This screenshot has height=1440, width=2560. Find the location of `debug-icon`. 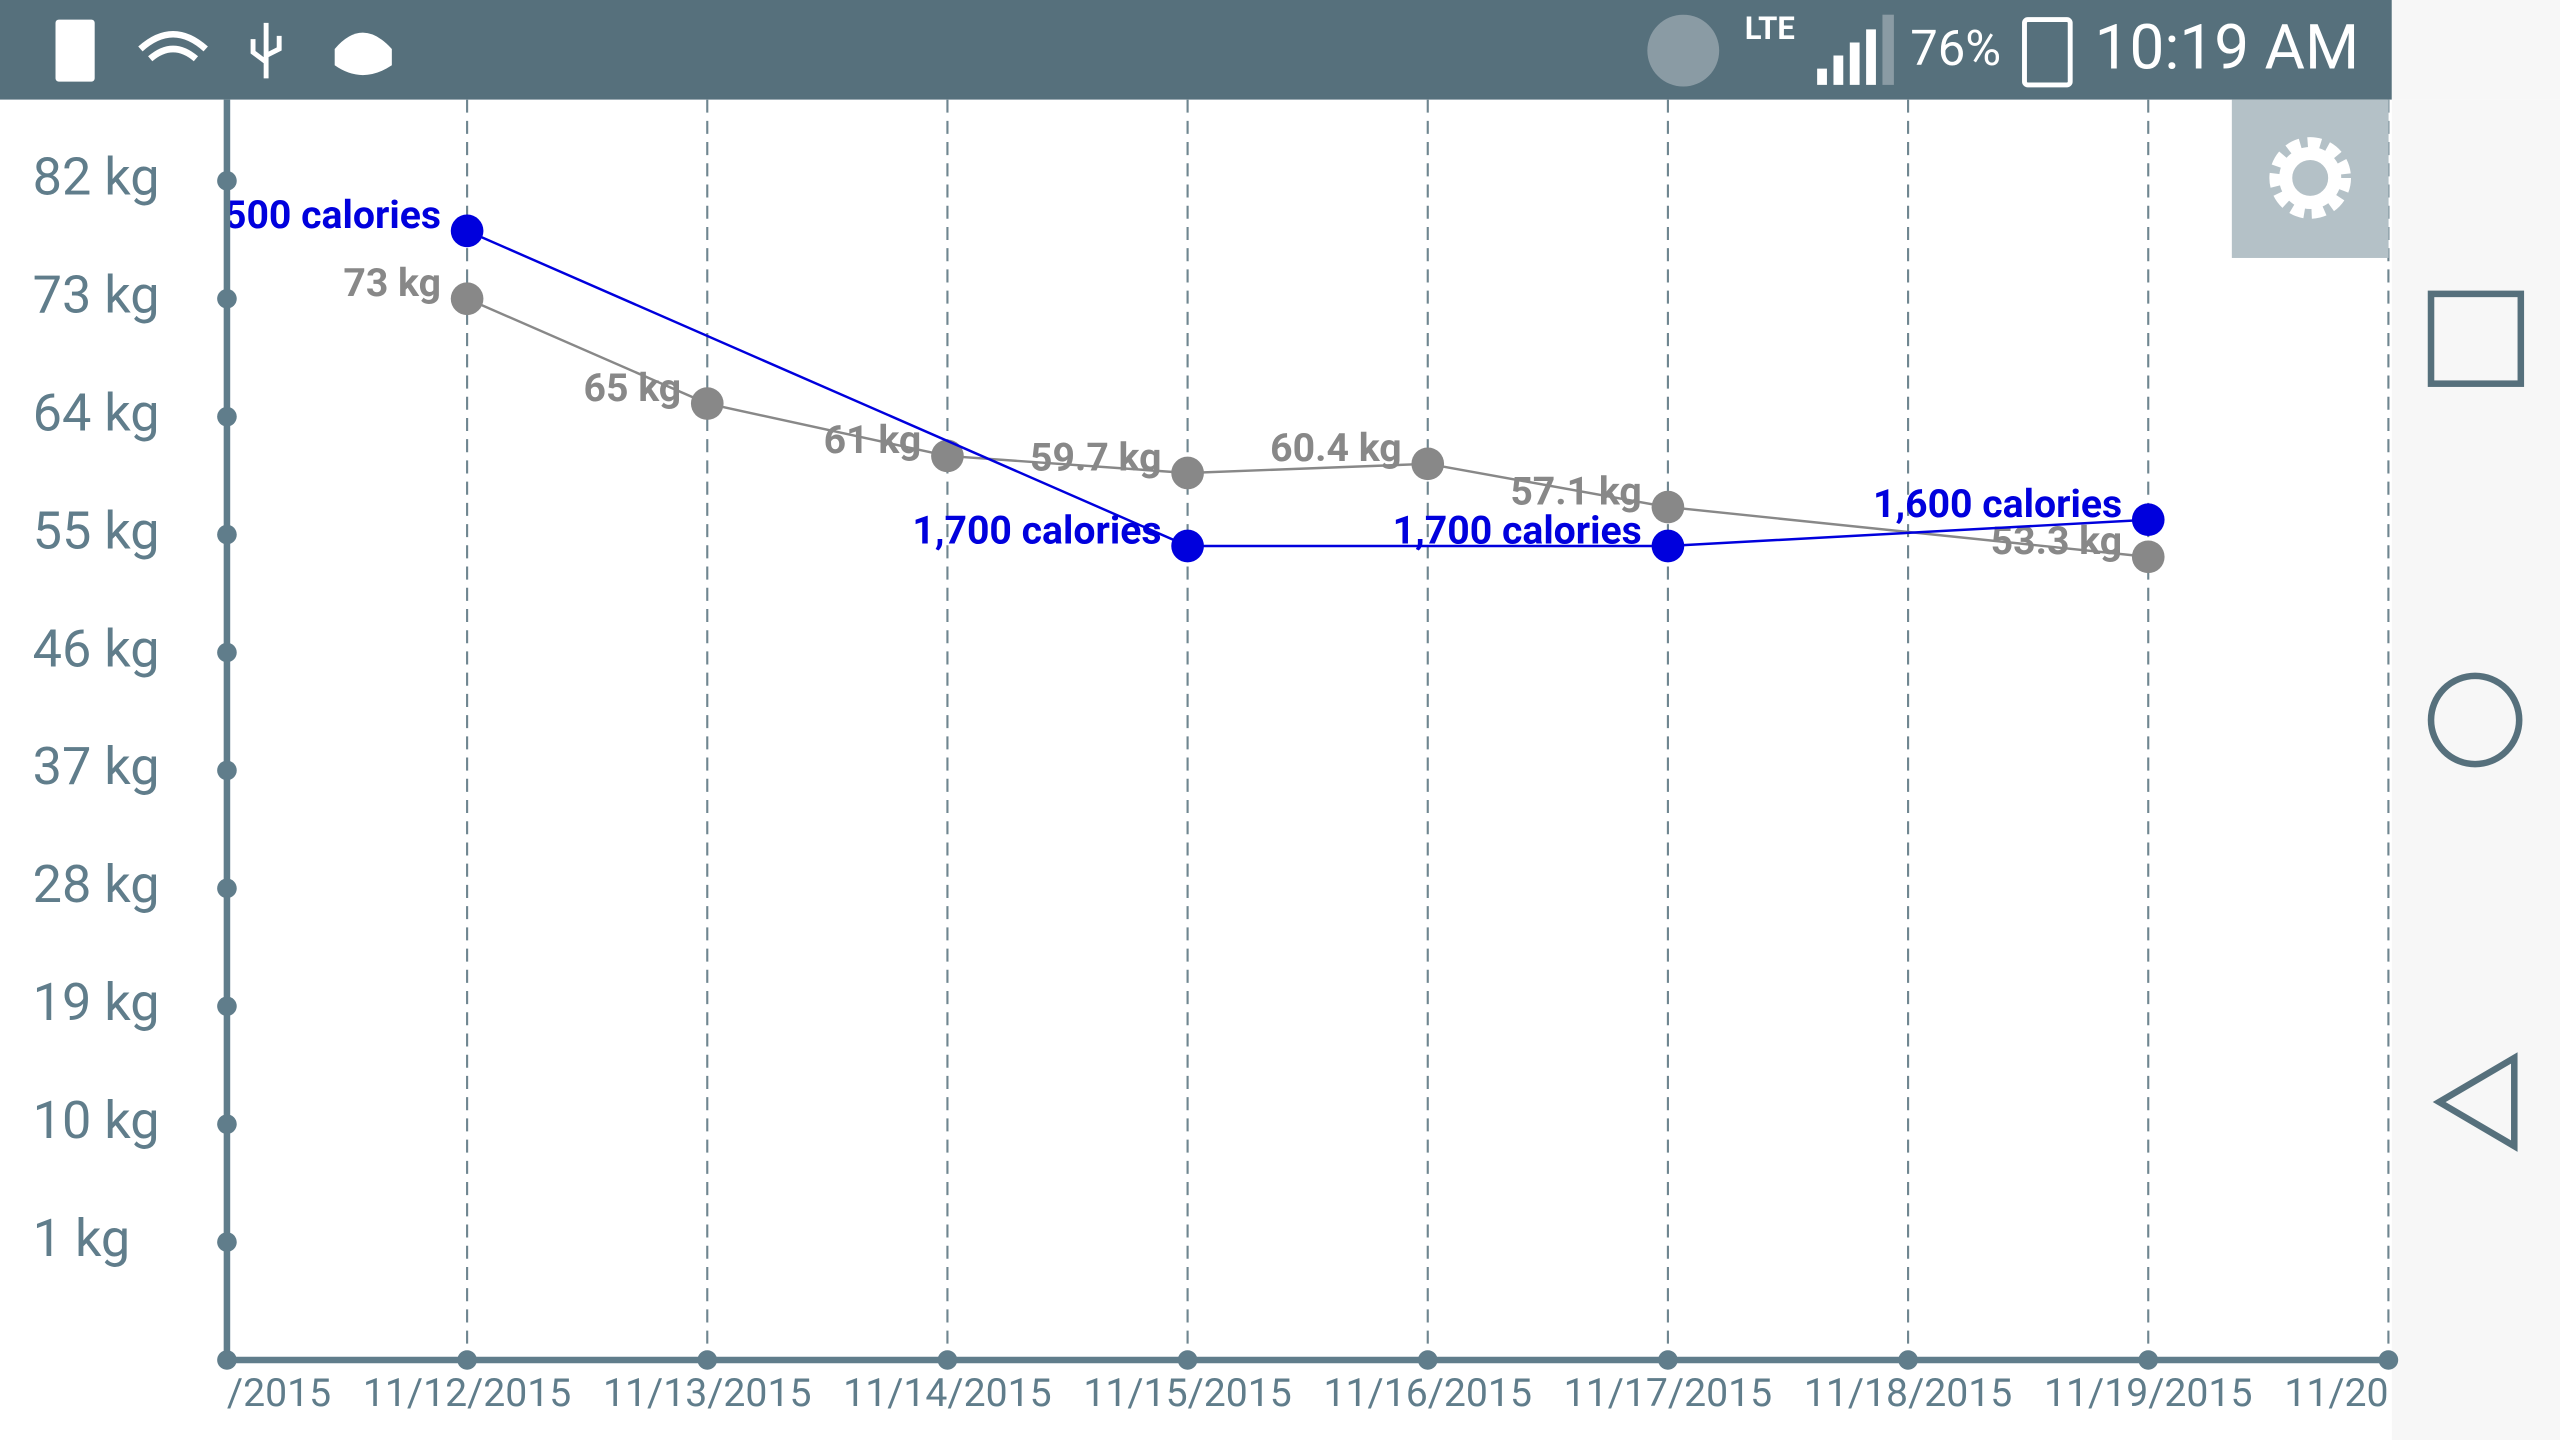

debug-icon is located at coordinates (363, 54).